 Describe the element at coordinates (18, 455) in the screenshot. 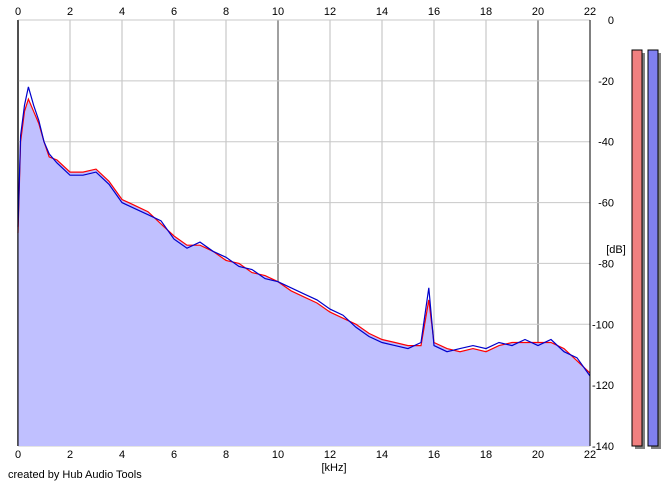

I see `x-tick-label-bottom-0: 0` at that location.